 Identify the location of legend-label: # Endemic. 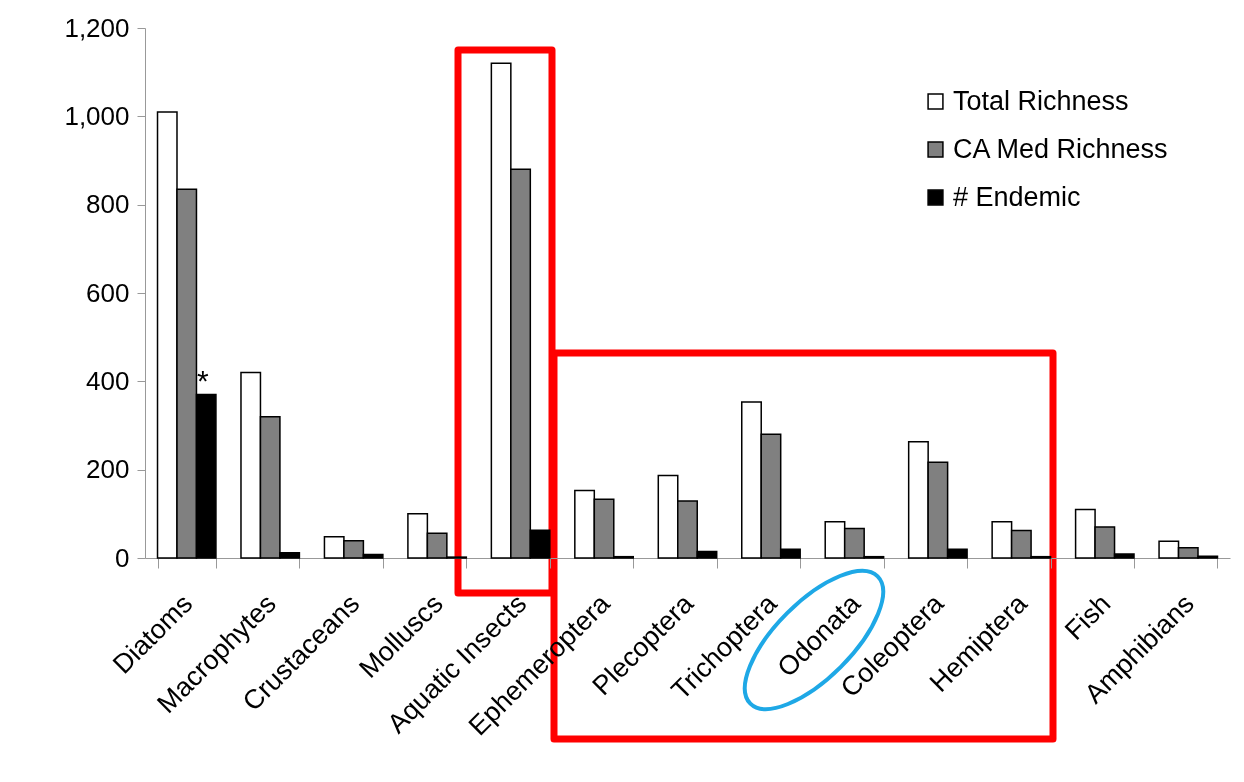
(1017, 196).